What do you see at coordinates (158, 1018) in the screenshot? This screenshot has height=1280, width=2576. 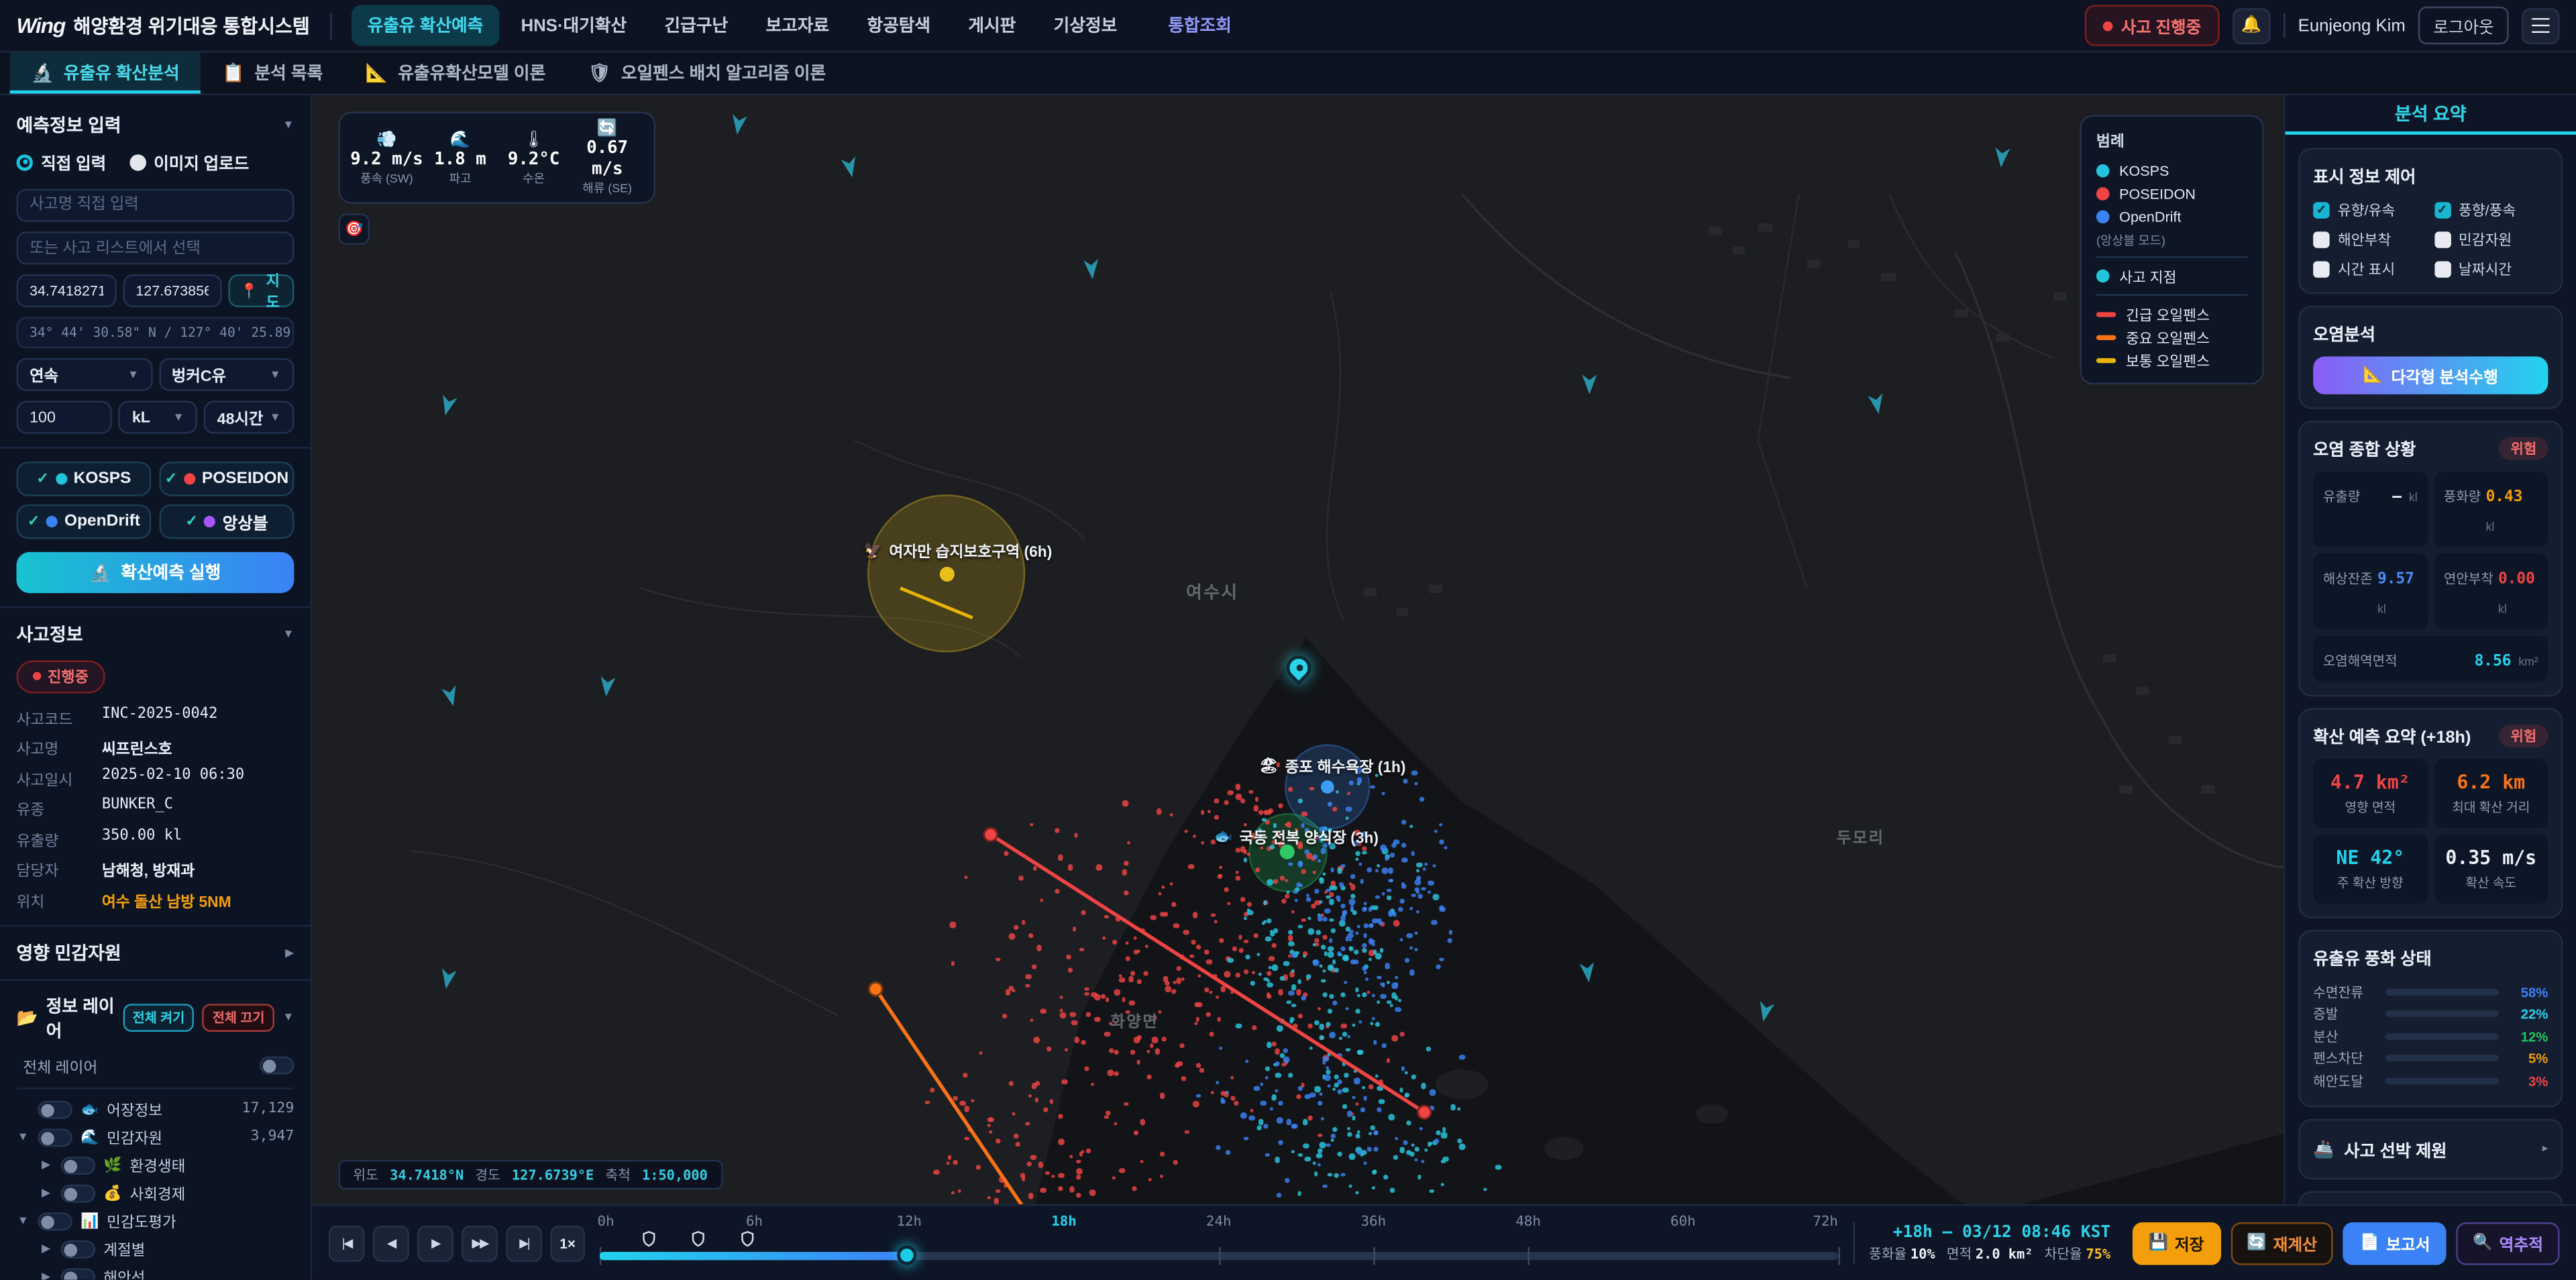 I see `all-layers-on-button: 전체 켜기` at bounding box center [158, 1018].